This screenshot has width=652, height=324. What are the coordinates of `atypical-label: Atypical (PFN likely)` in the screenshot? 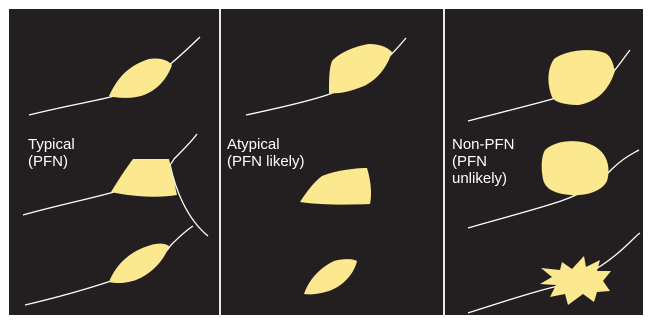 It's located at (266, 153).